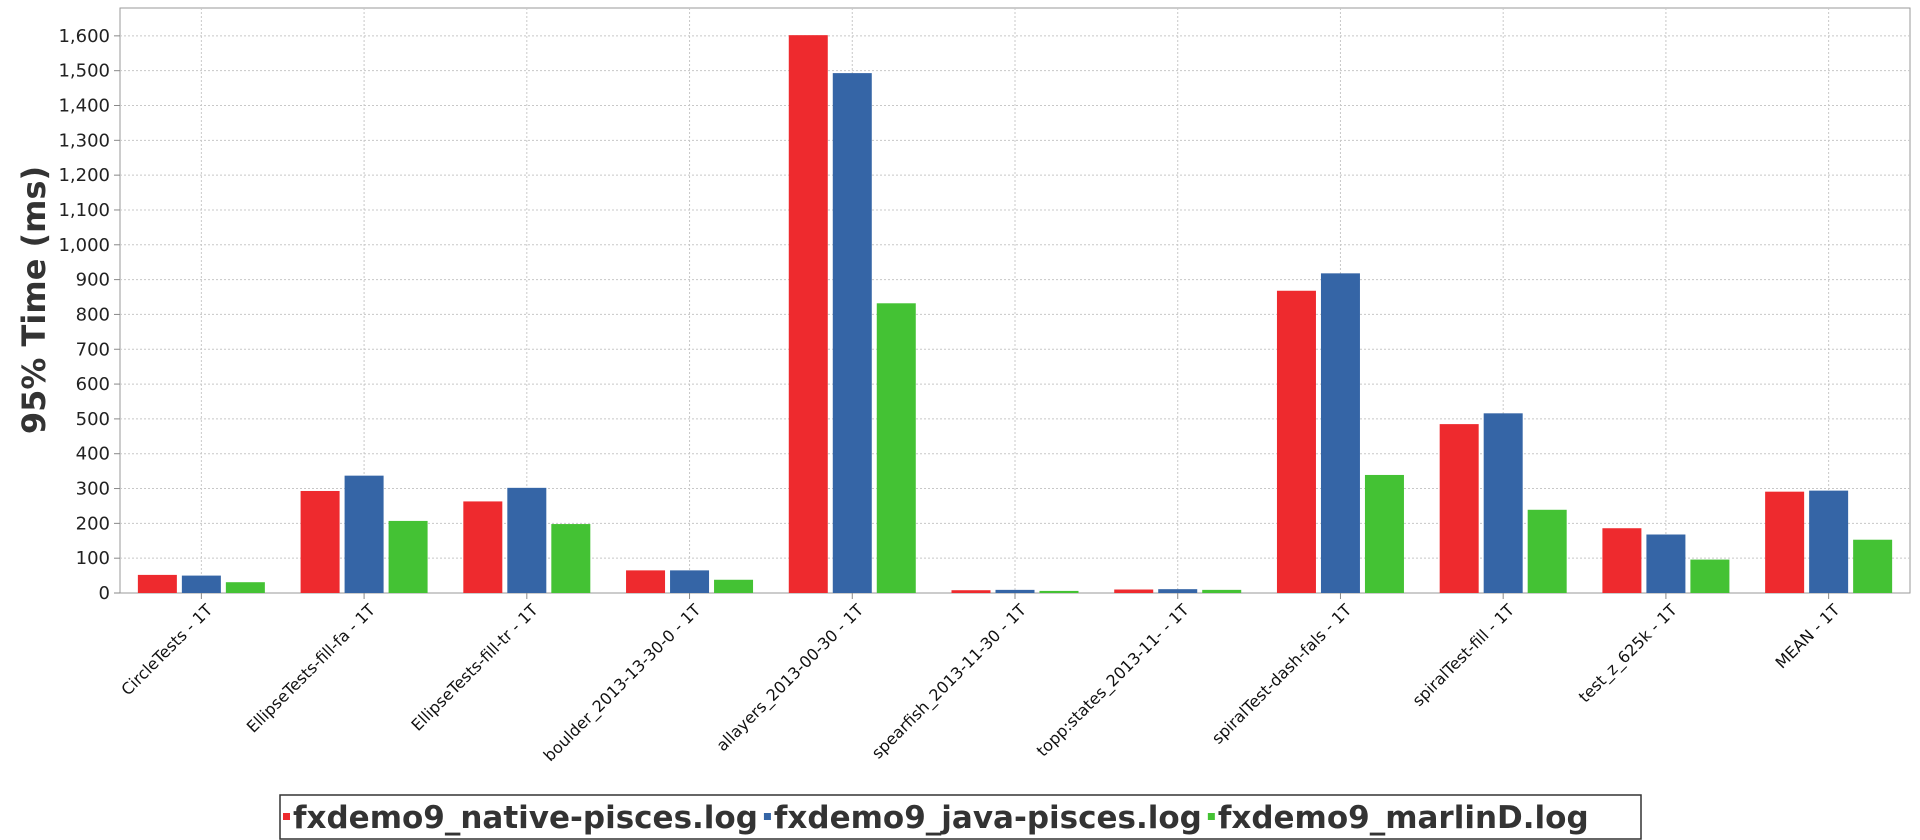  I want to click on legend-label: fxdemo9_native-pisces.log, so click(525, 818).